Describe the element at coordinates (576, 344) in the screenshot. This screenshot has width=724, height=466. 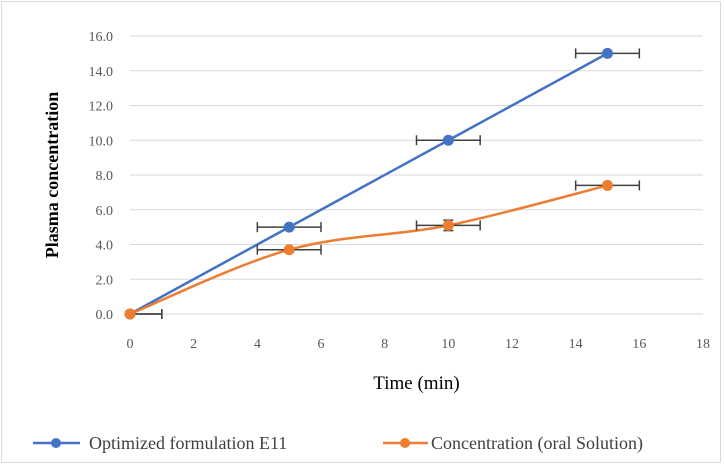
I see `x-tick-label-7: 14` at that location.